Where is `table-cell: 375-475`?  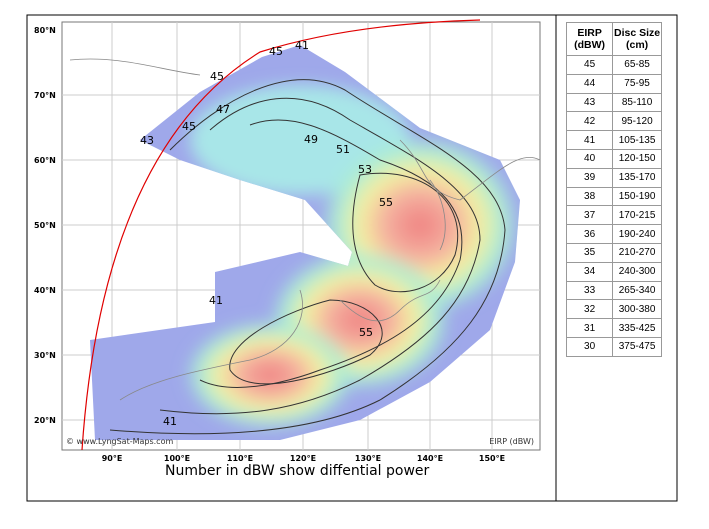
table-cell: 375-475 is located at coordinates (637, 346).